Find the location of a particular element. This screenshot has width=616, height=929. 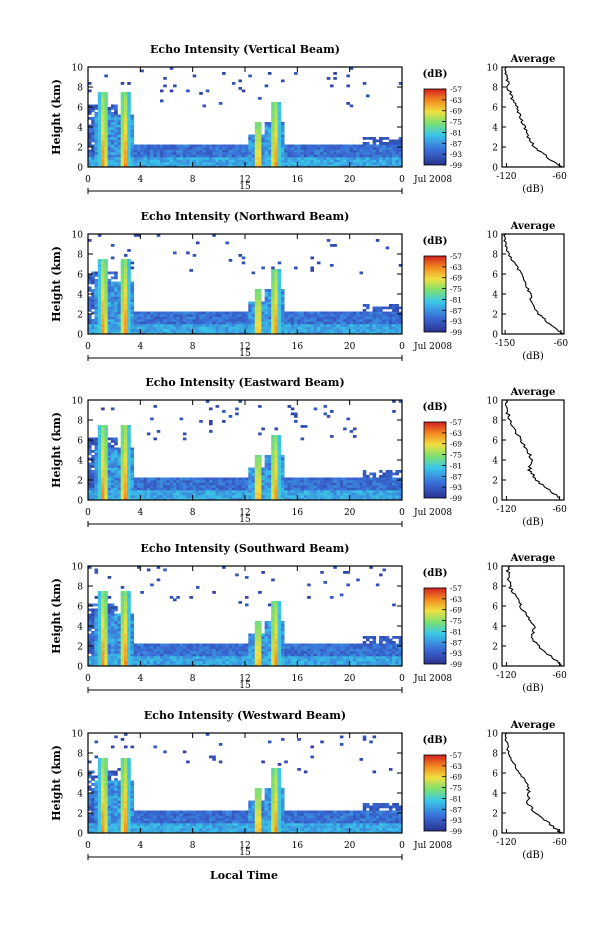

x-tick-label: 12 is located at coordinates (244, 347).